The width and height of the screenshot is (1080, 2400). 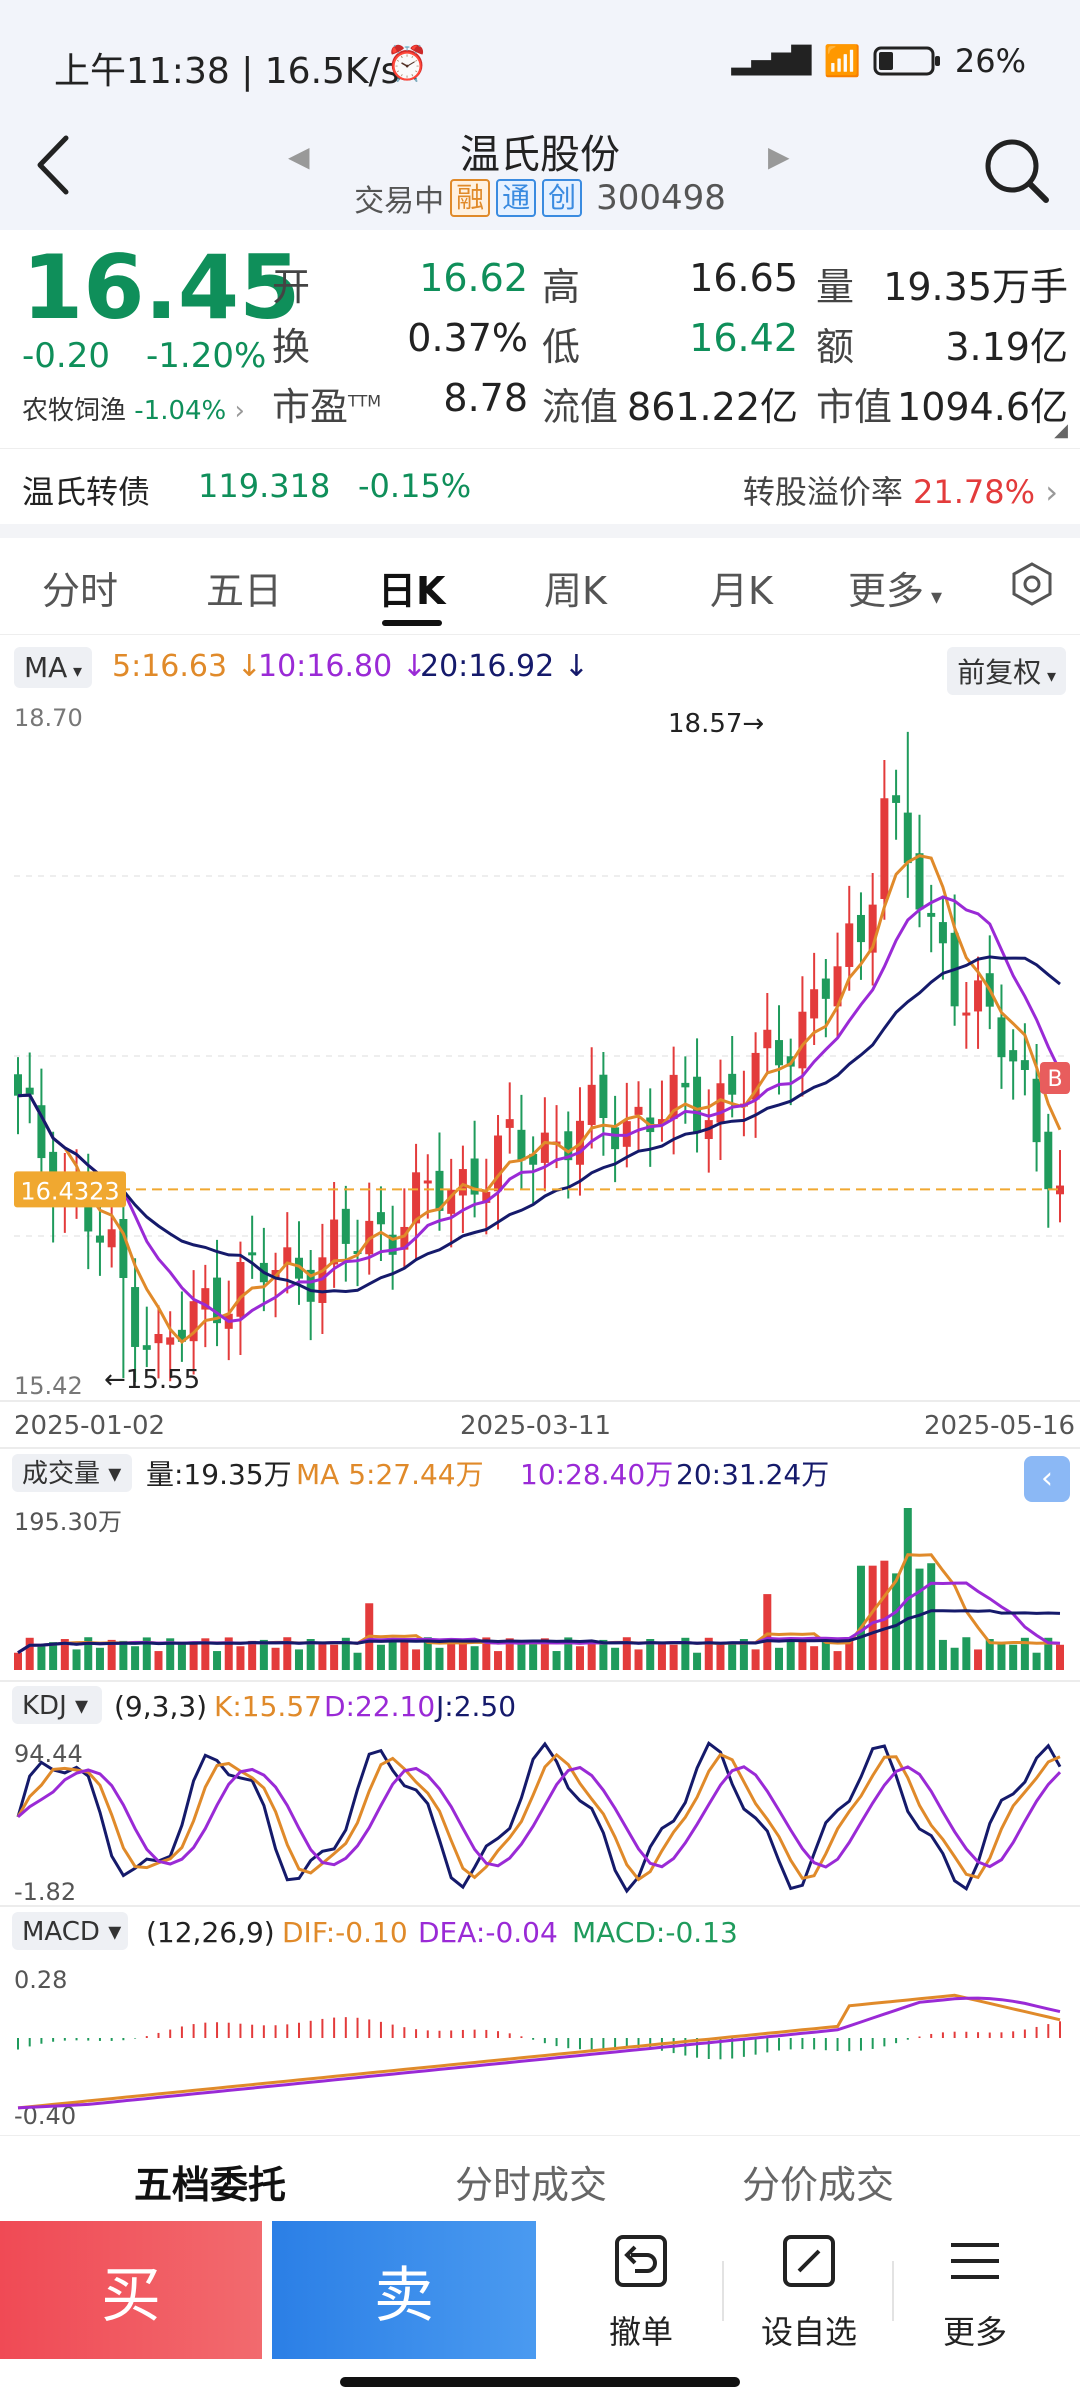 What do you see at coordinates (1006, 671) in the screenshot?
I see `adjust-selector: 前复权 ▾` at bounding box center [1006, 671].